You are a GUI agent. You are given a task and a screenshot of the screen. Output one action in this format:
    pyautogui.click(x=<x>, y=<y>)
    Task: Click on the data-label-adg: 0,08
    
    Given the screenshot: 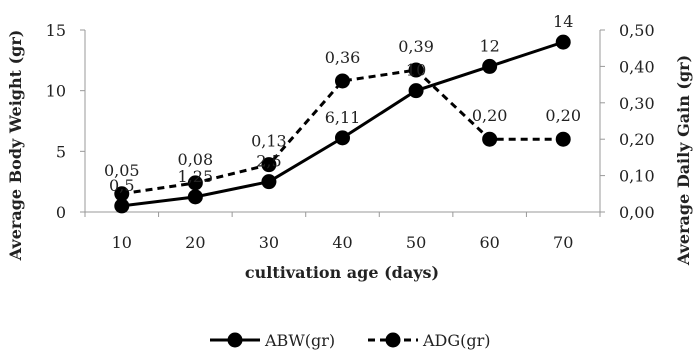 What is the action you would take?
    pyautogui.click(x=196, y=159)
    